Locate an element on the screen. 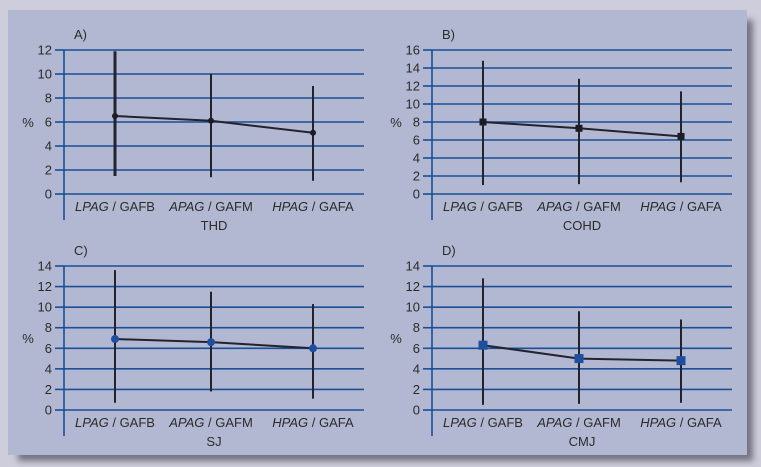  x-axis-title: COHD is located at coordinates (582, 225).